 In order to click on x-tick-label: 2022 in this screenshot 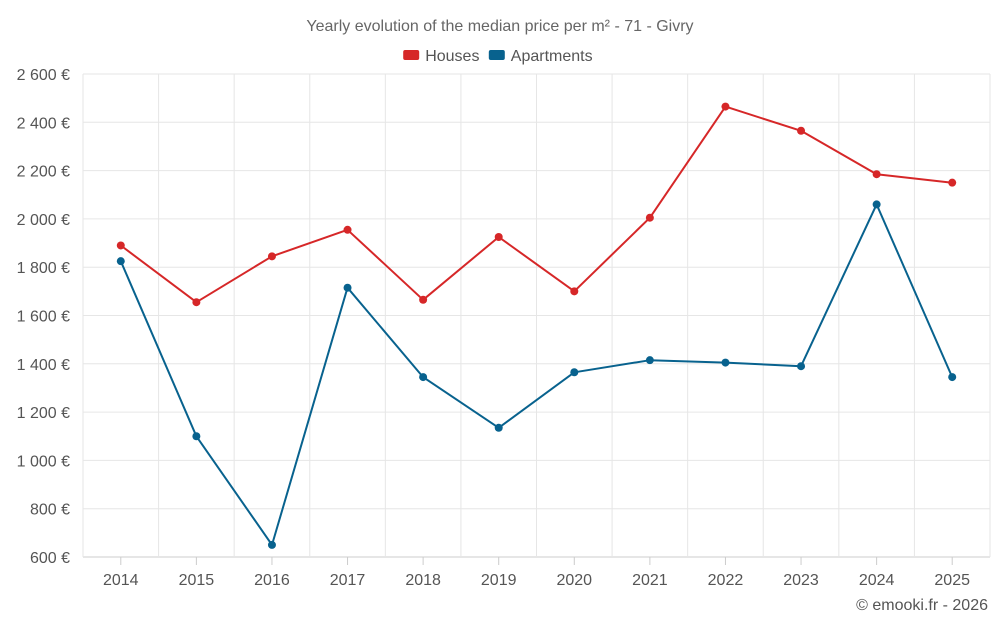, I will do `click(726, 580)`.